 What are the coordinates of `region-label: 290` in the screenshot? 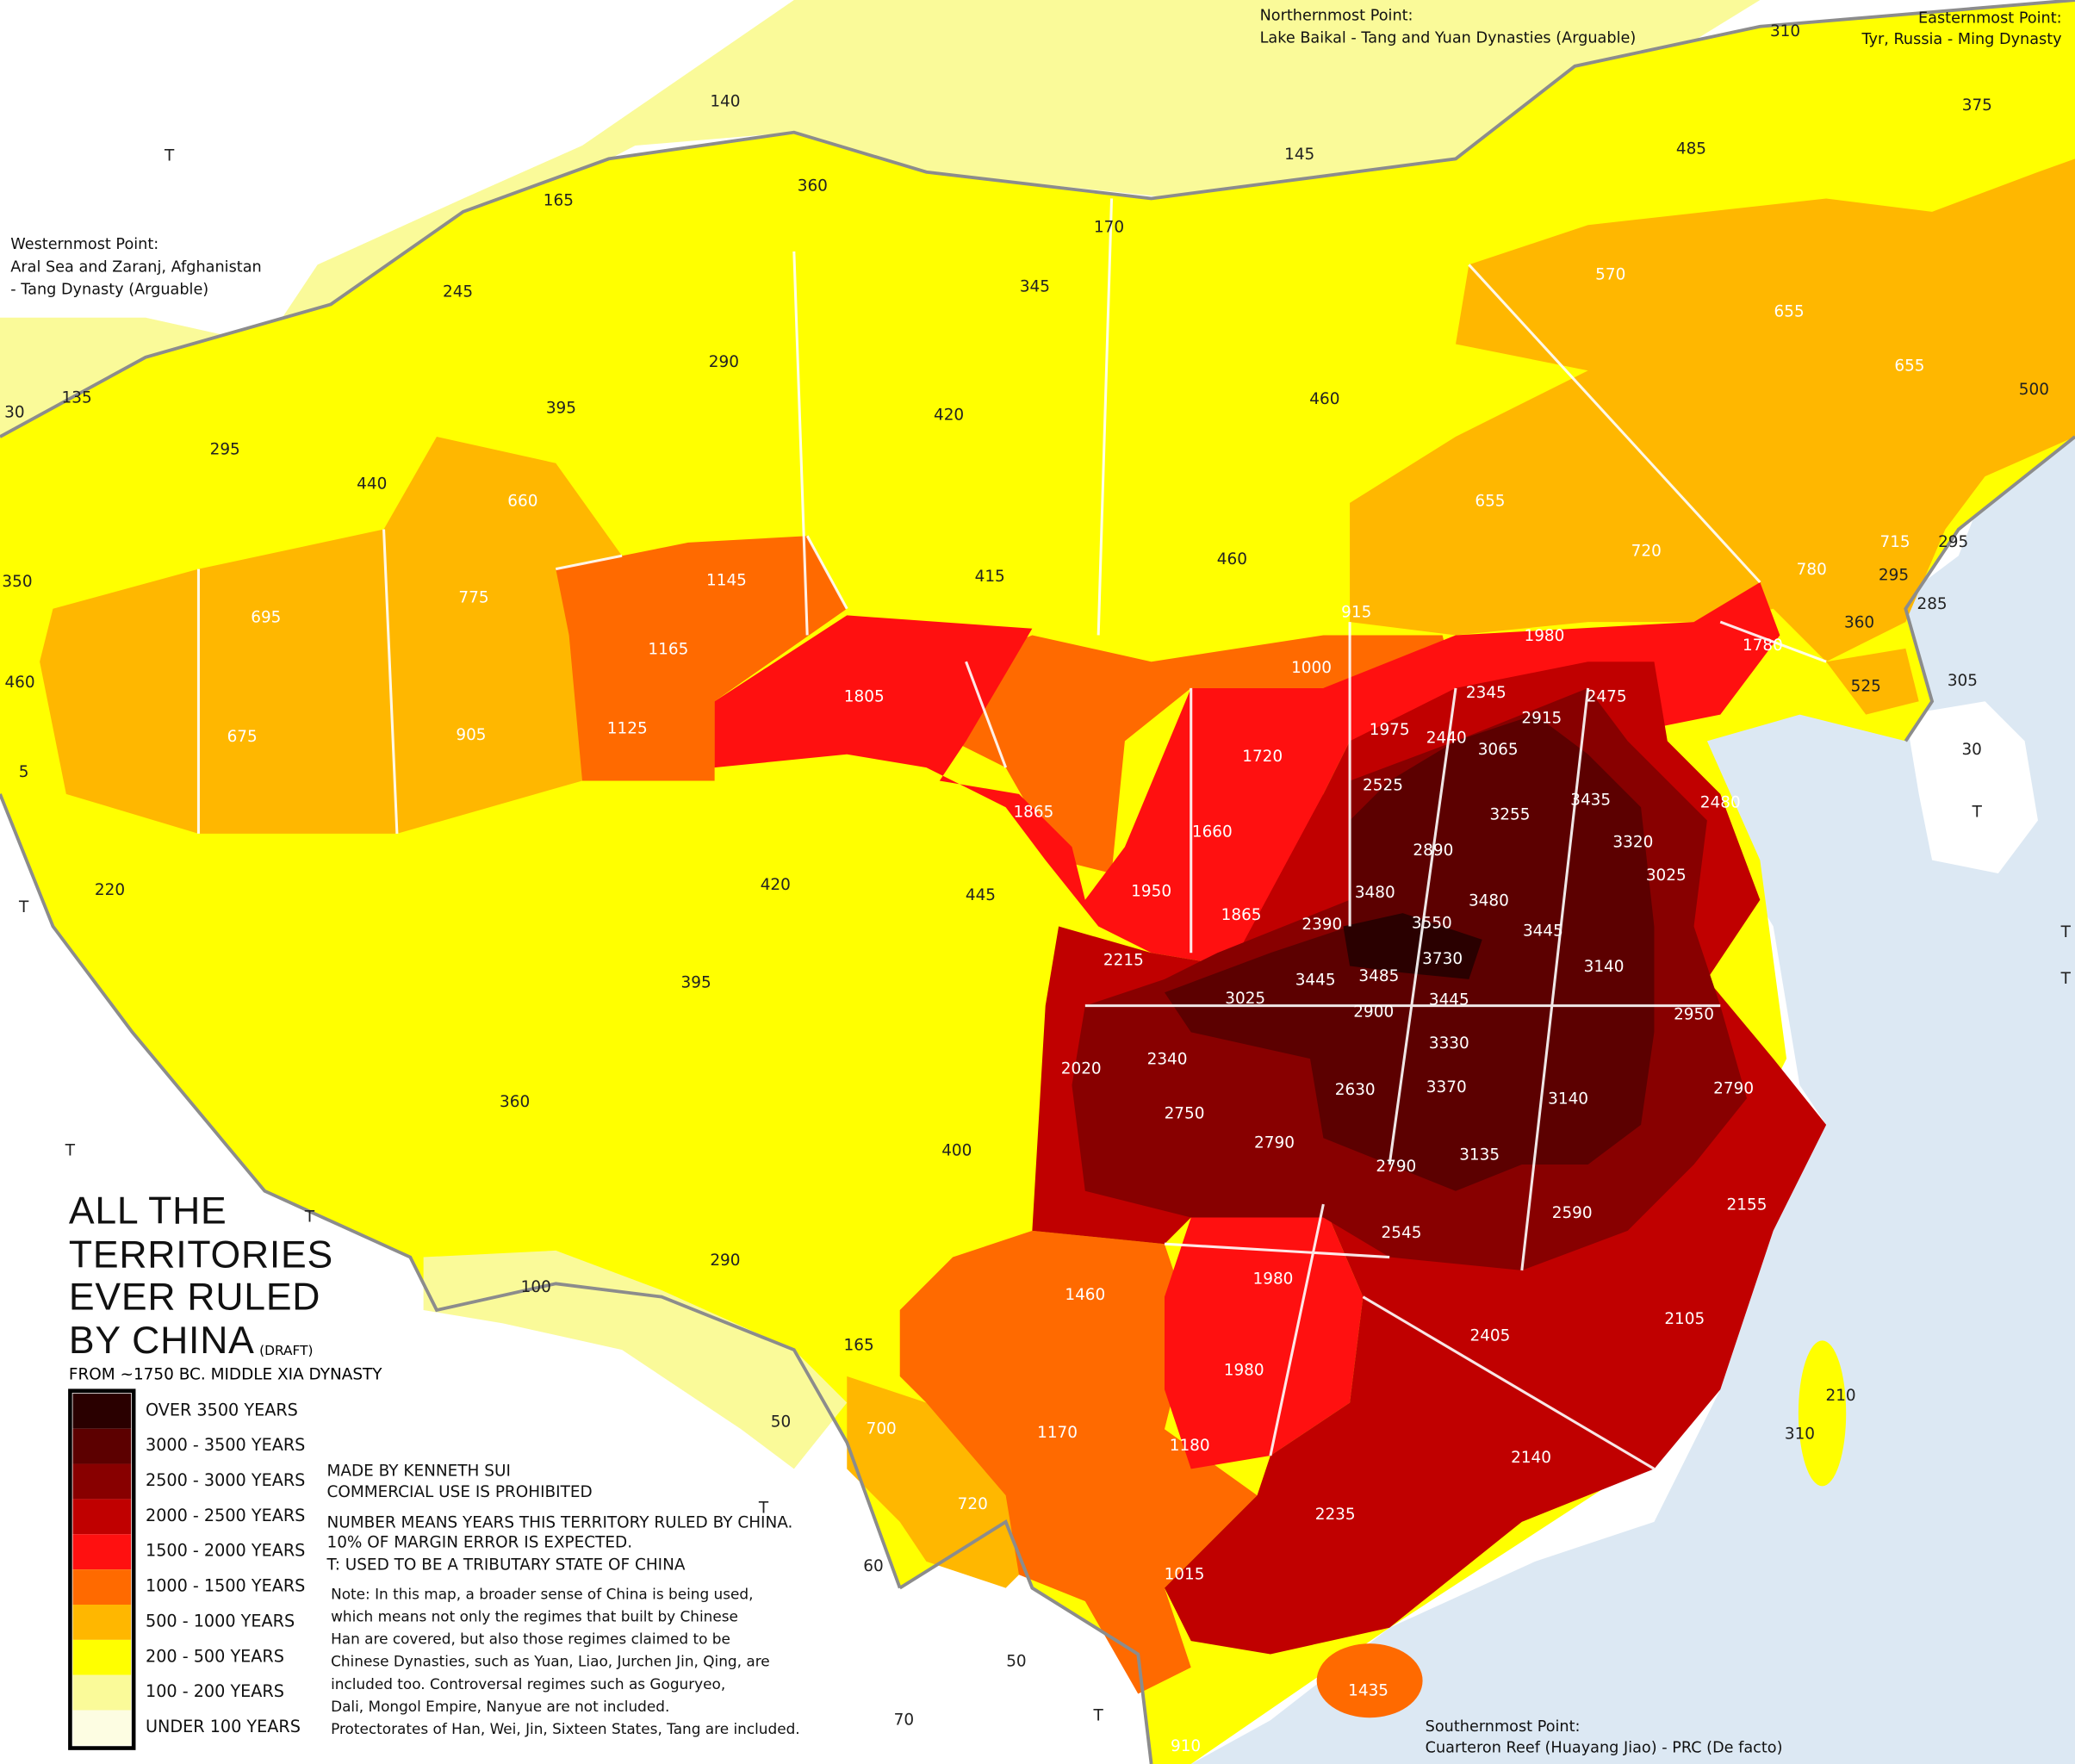 It's located at (724, 362).